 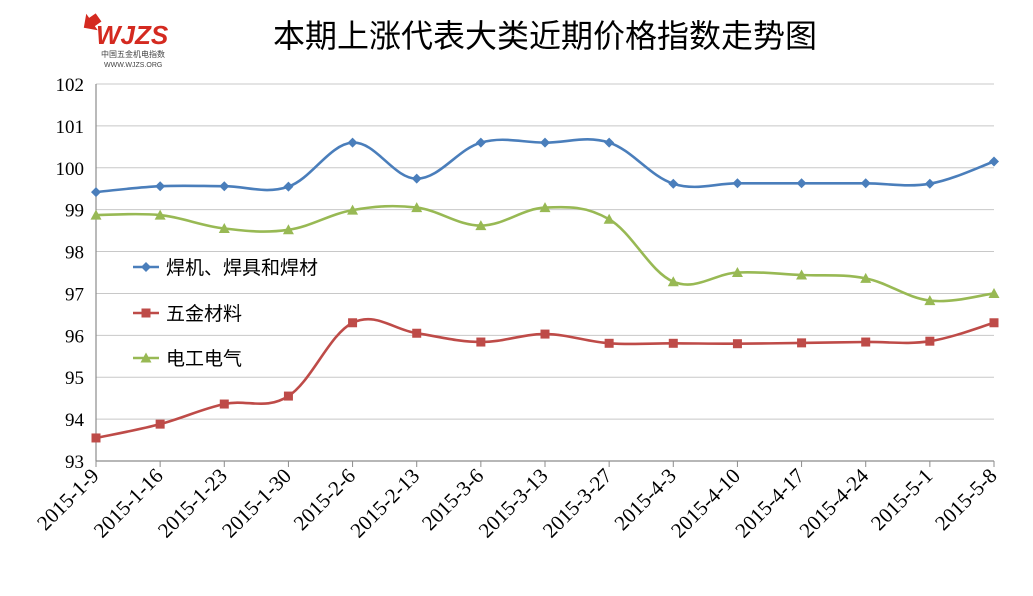 What do you see at coordinates (70, 274) in the screenshot?
I see `y-axis-ticks: 93 94 95 96 97 98 99 100 101 102` at bounding box center [70, 274].